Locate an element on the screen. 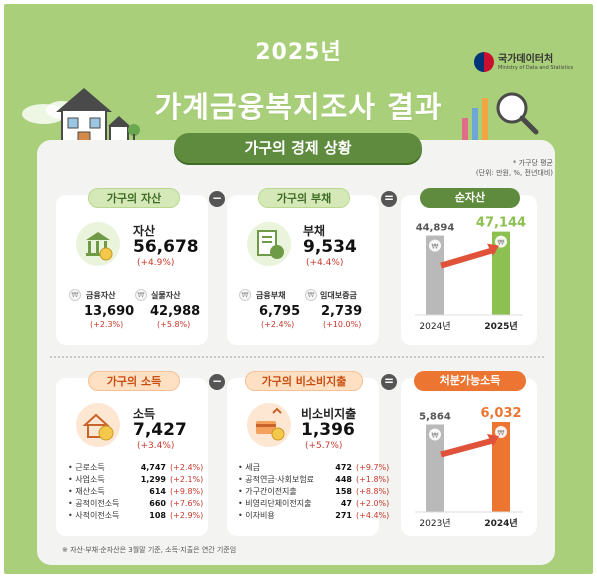 The width and height of the screenshot is (597, 578). income-value: 7,427 is located at coordinates (160, 430).